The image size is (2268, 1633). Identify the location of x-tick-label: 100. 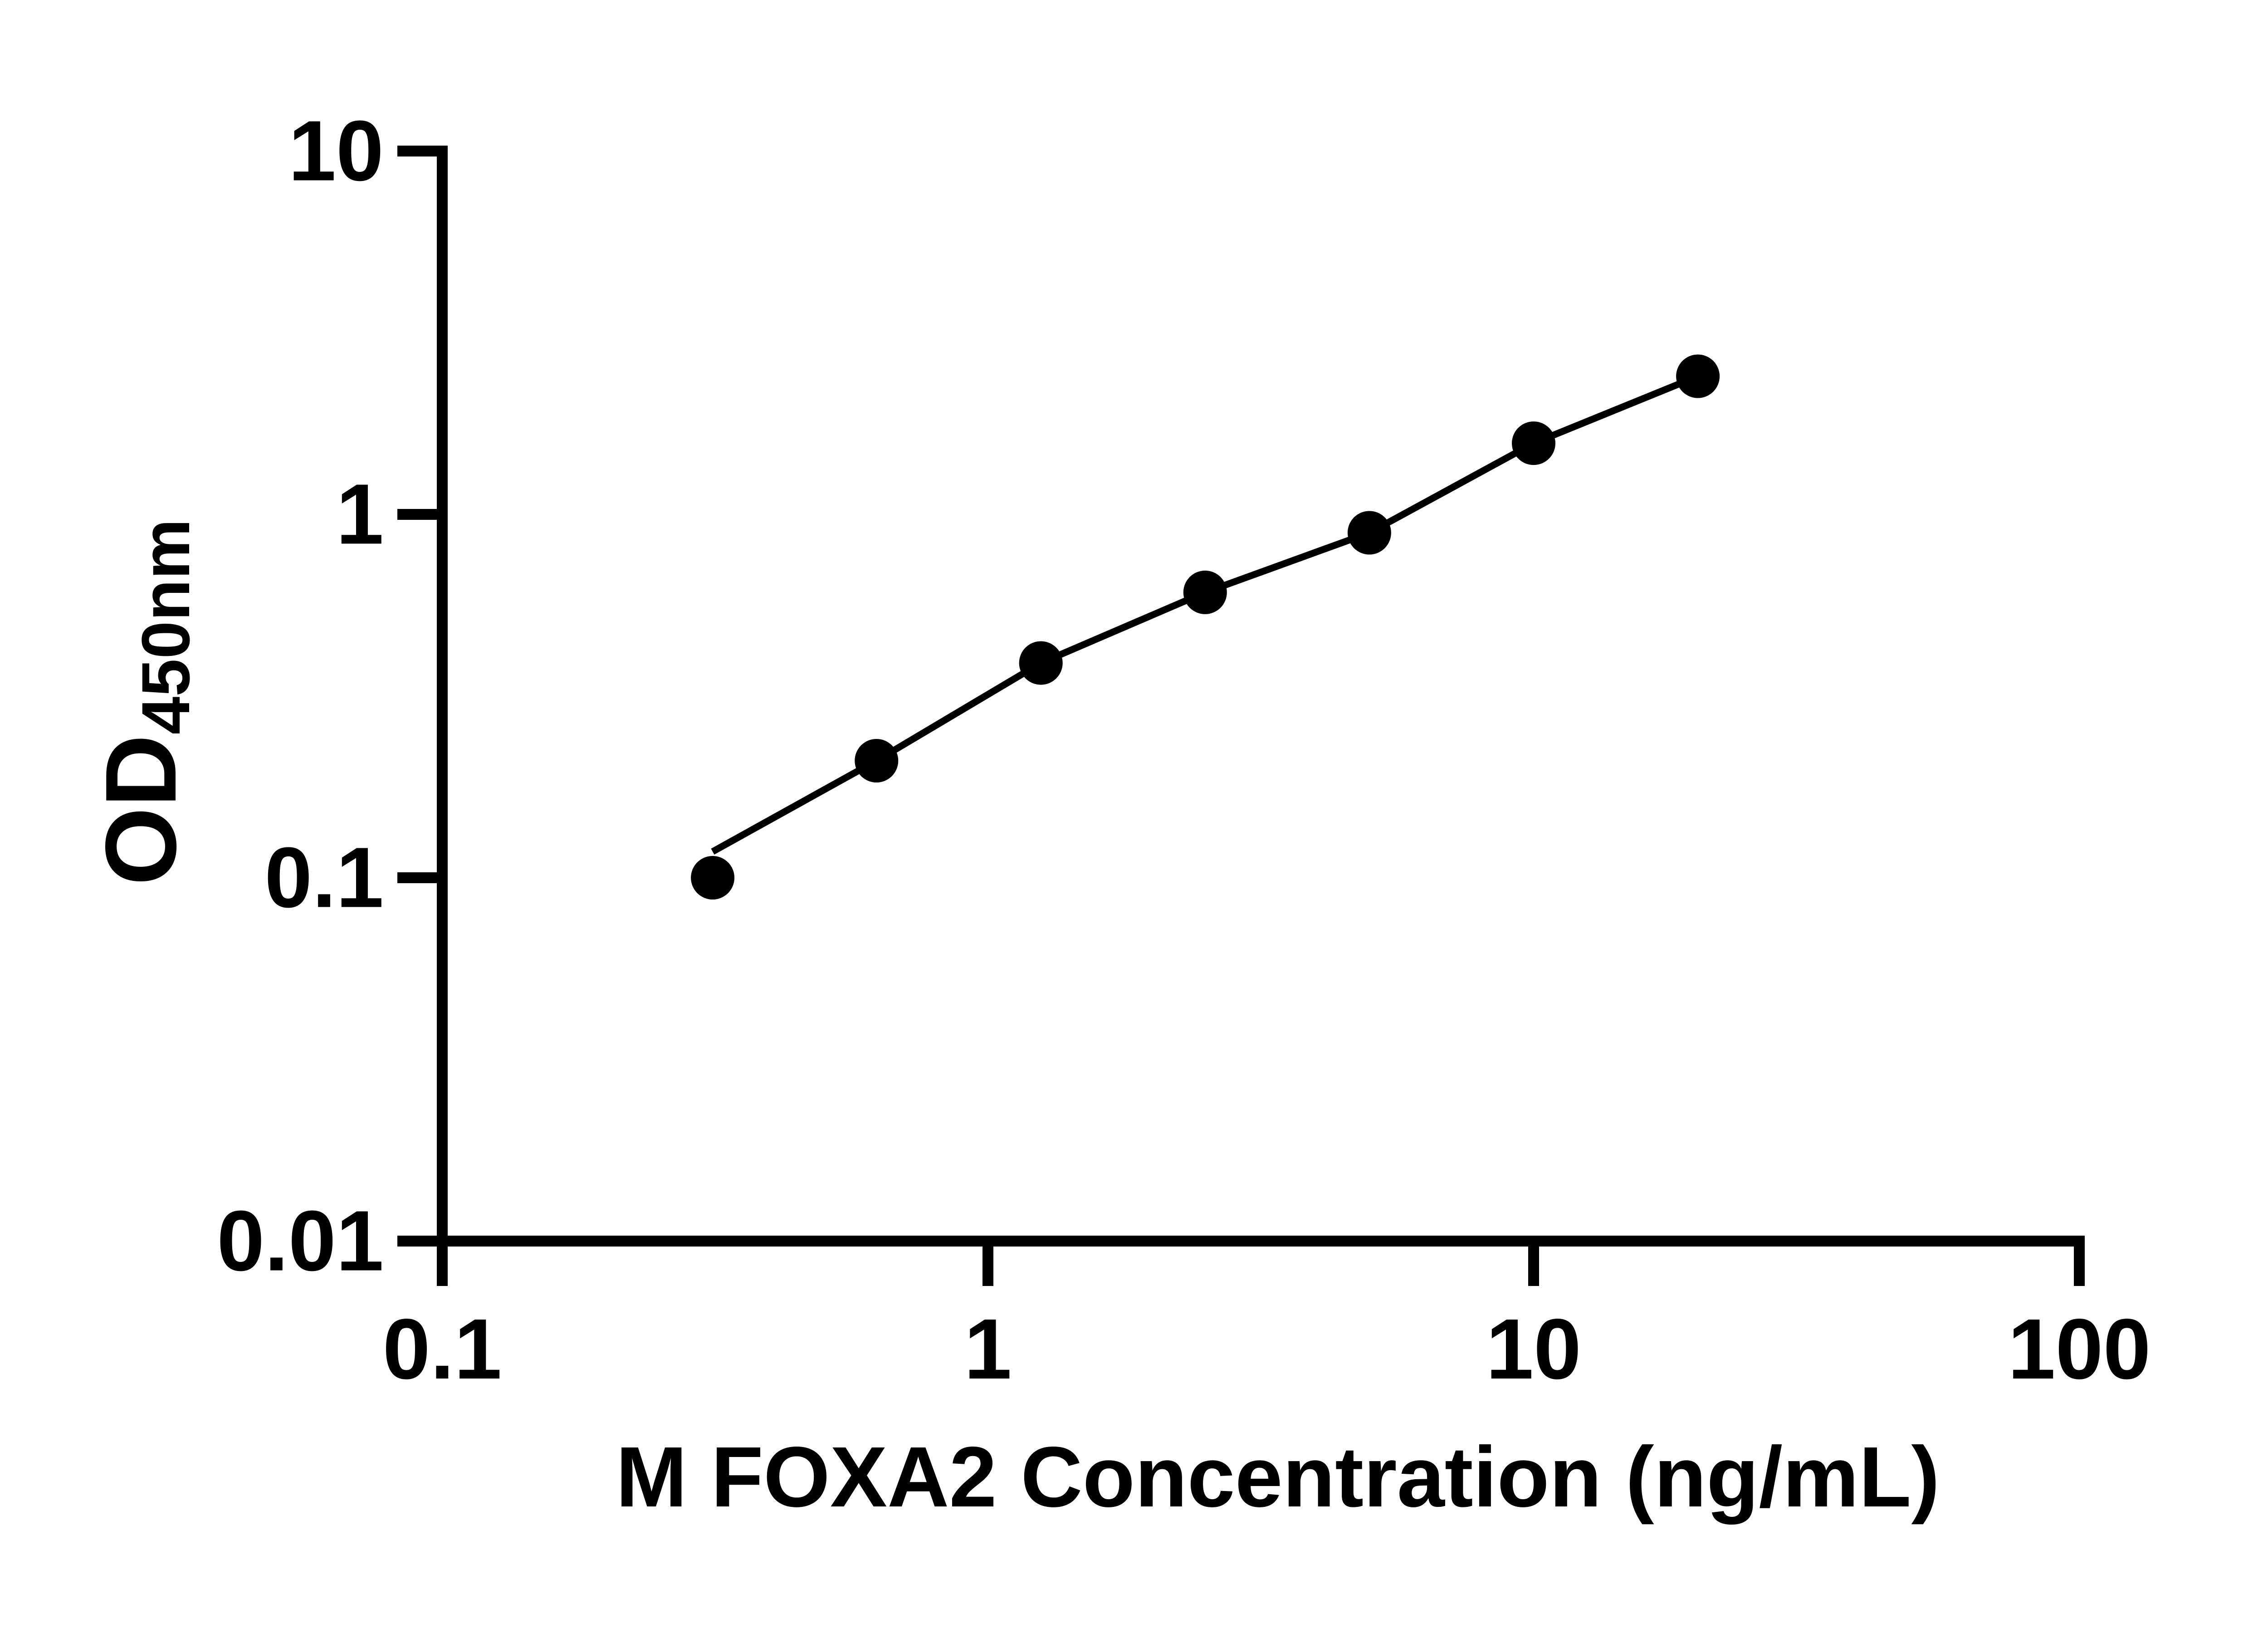
(2079, 1349).